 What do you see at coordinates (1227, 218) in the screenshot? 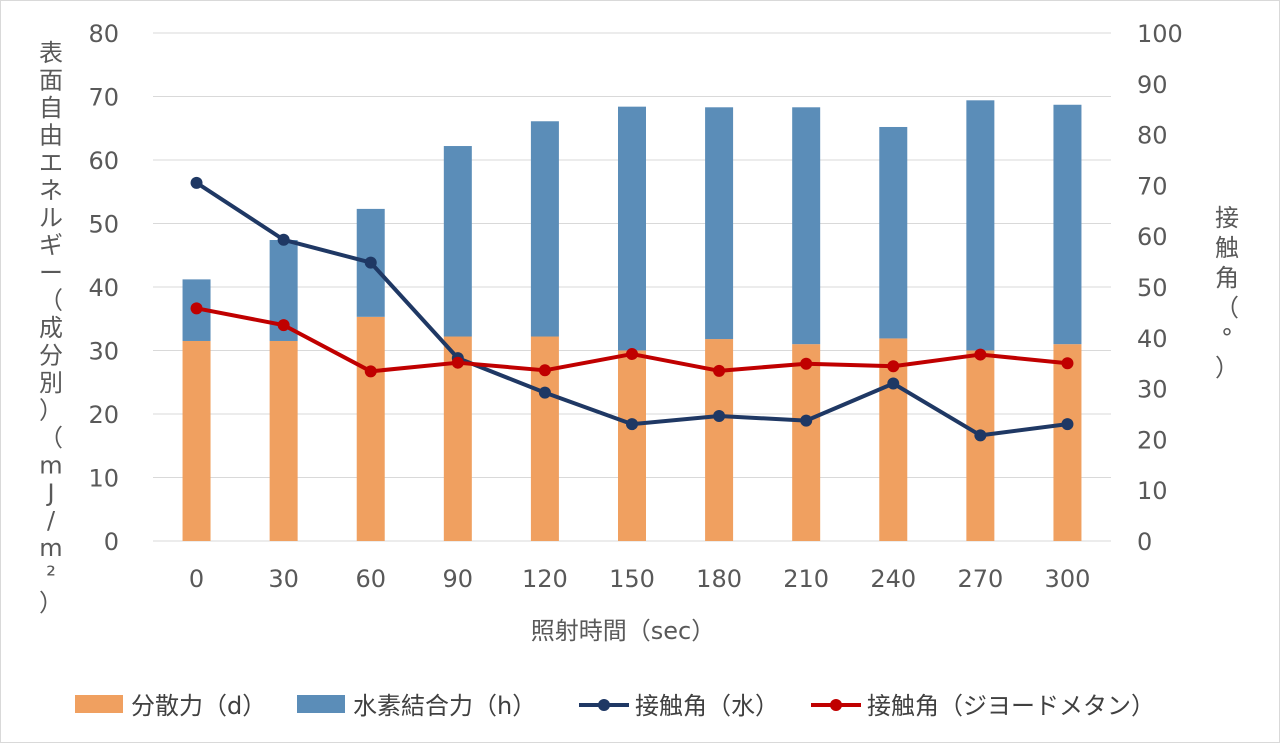
I see `right-axis-title-char: 接` at bounding box center [1227, 218].